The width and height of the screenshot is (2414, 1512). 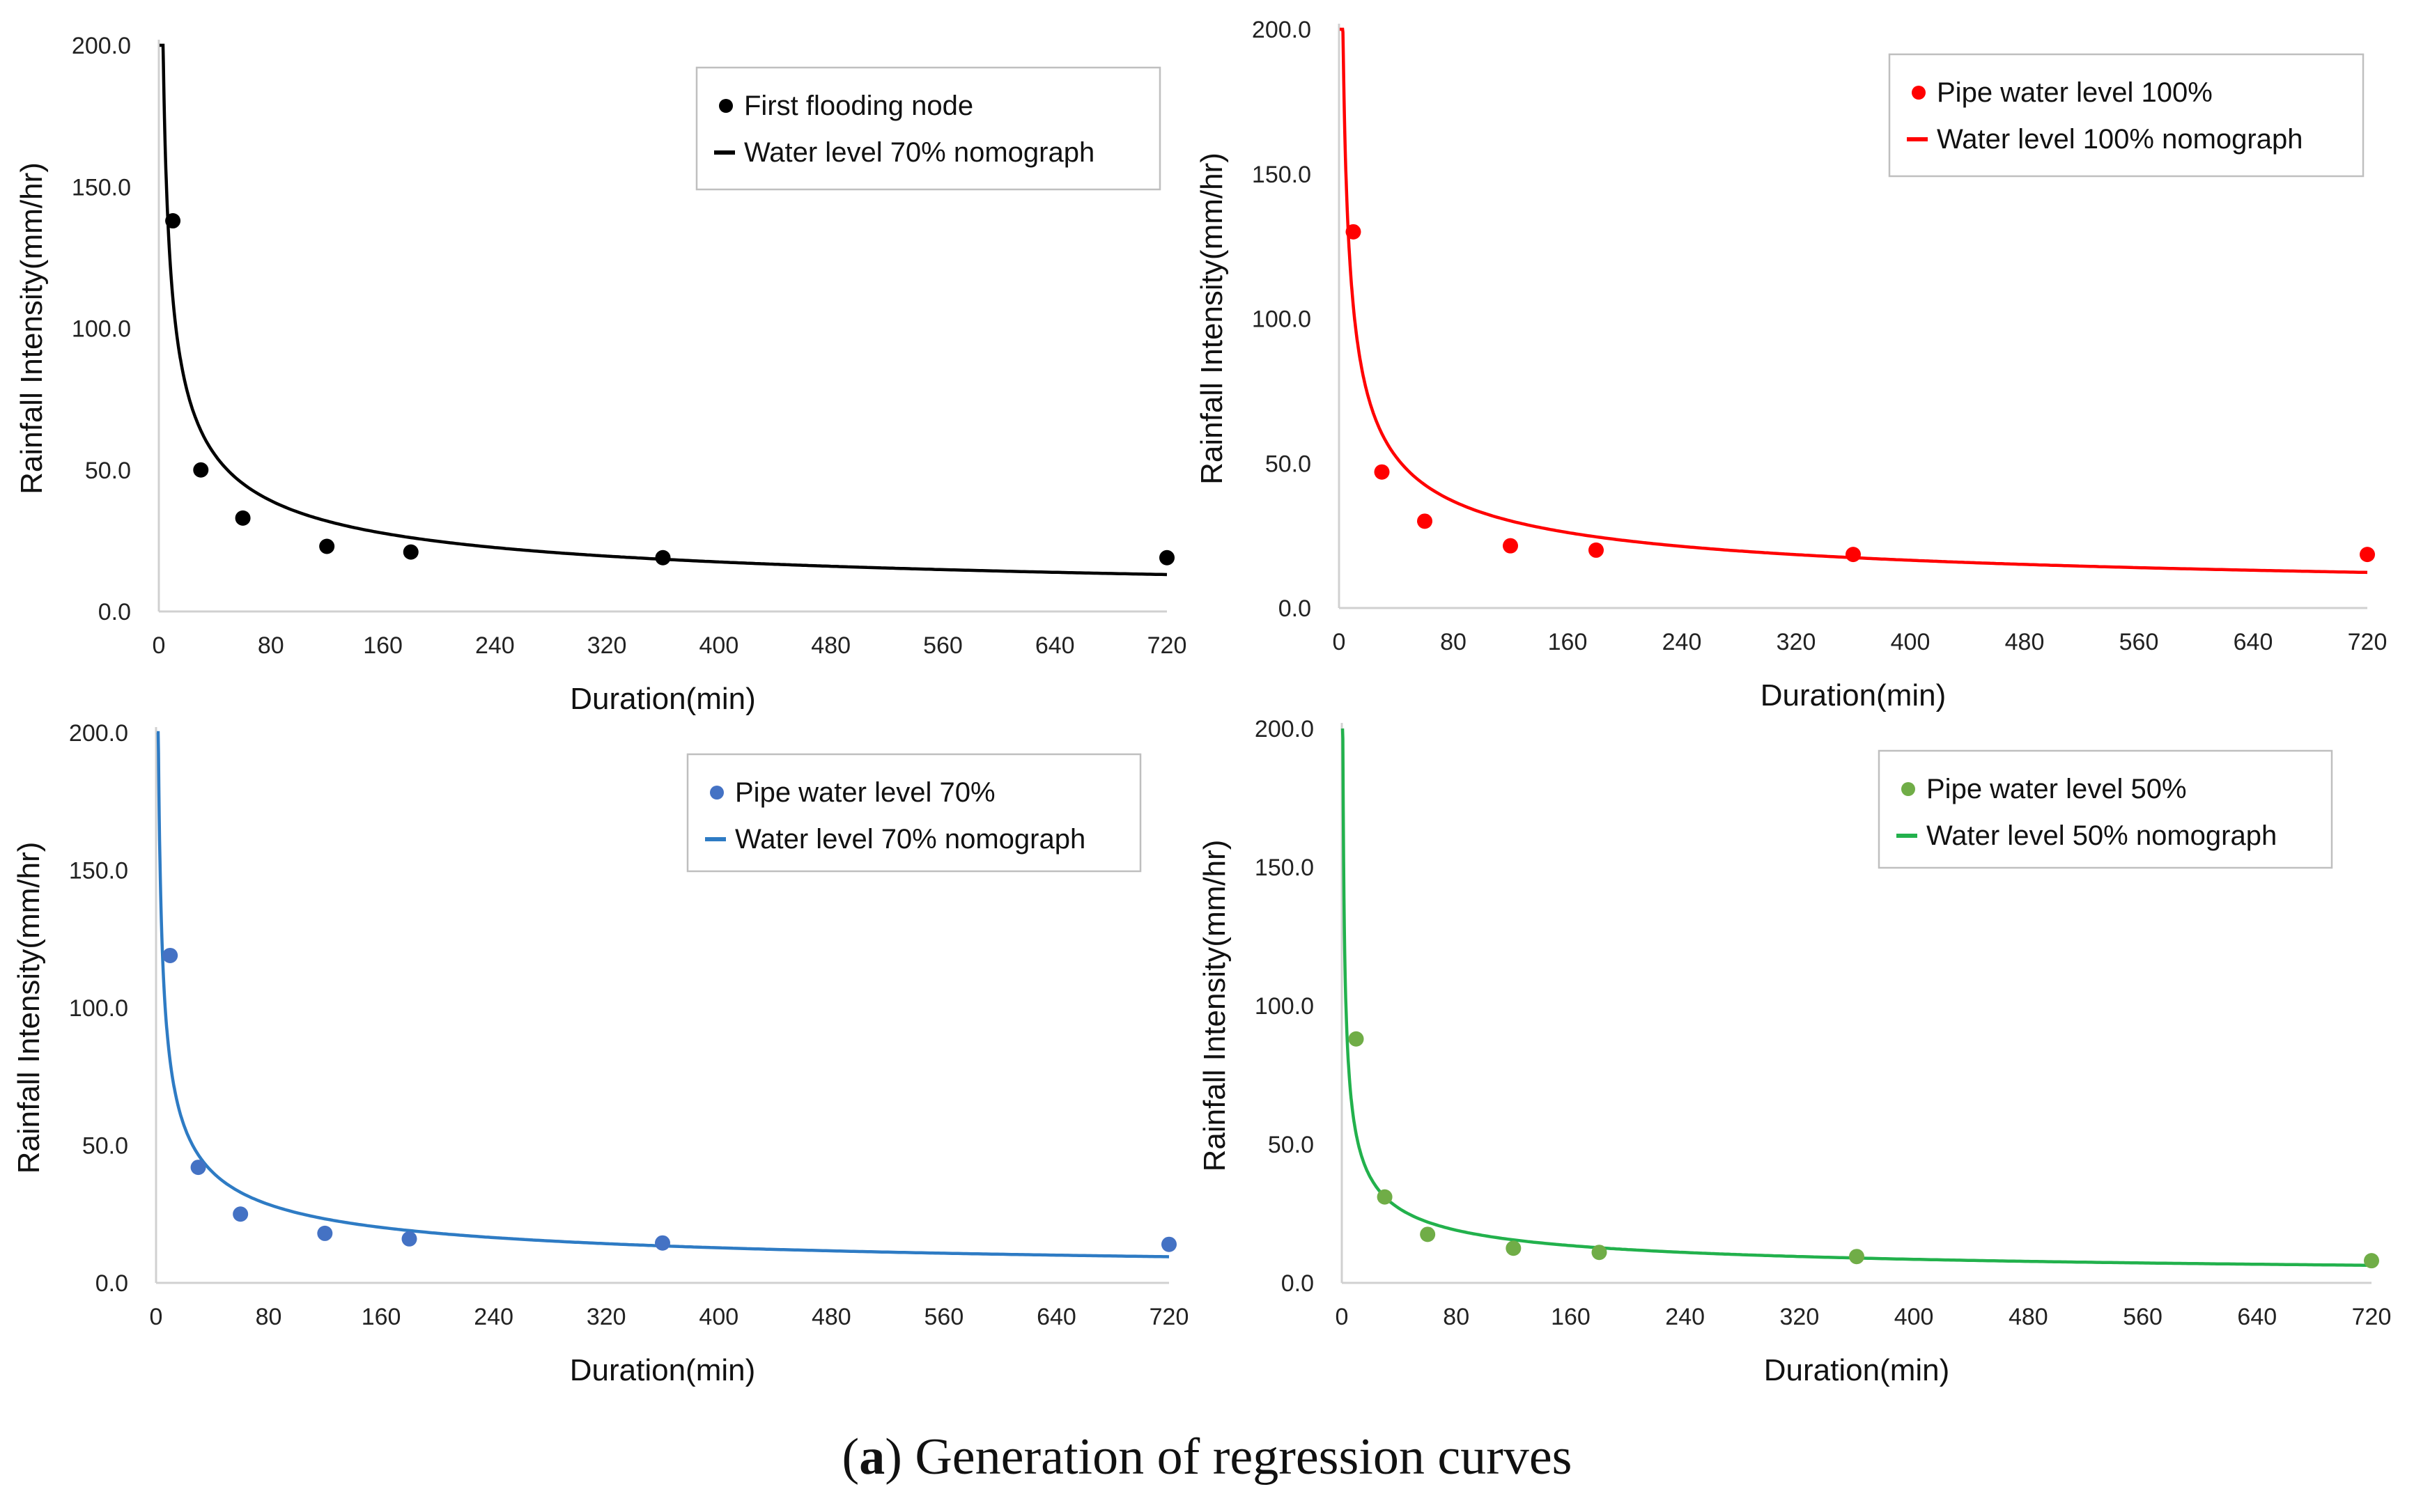 I want to click on x-tick-label: 480, so click(x=2025, y=642).